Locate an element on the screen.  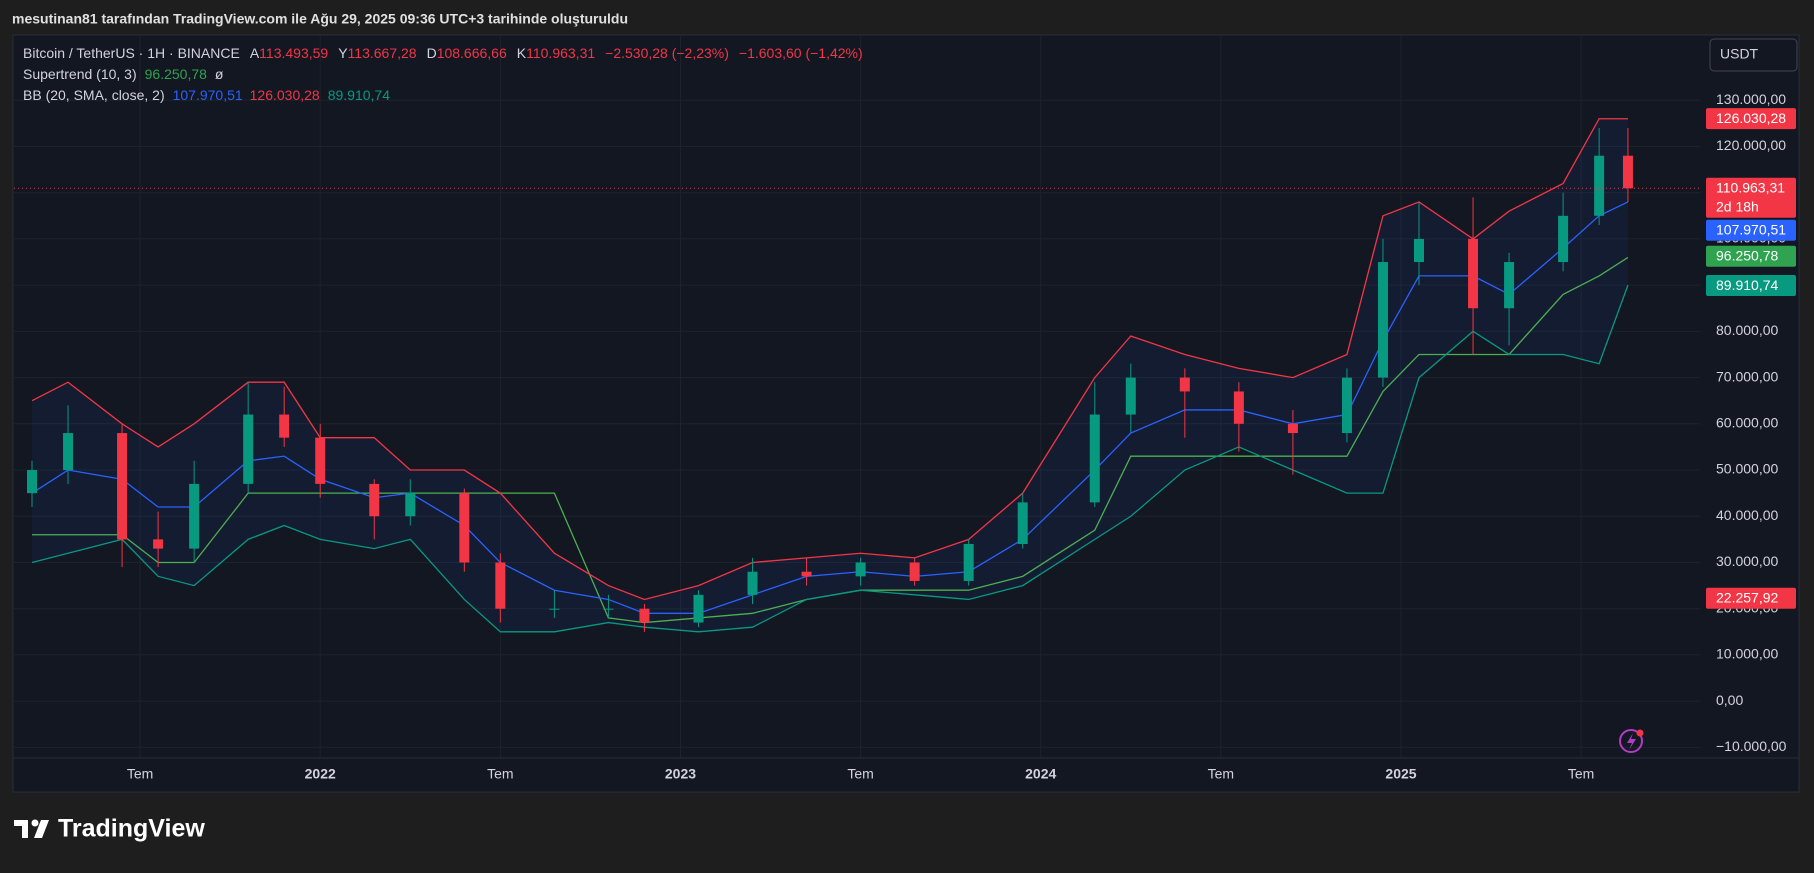
logo-icon is located at coordinates (31, 828).